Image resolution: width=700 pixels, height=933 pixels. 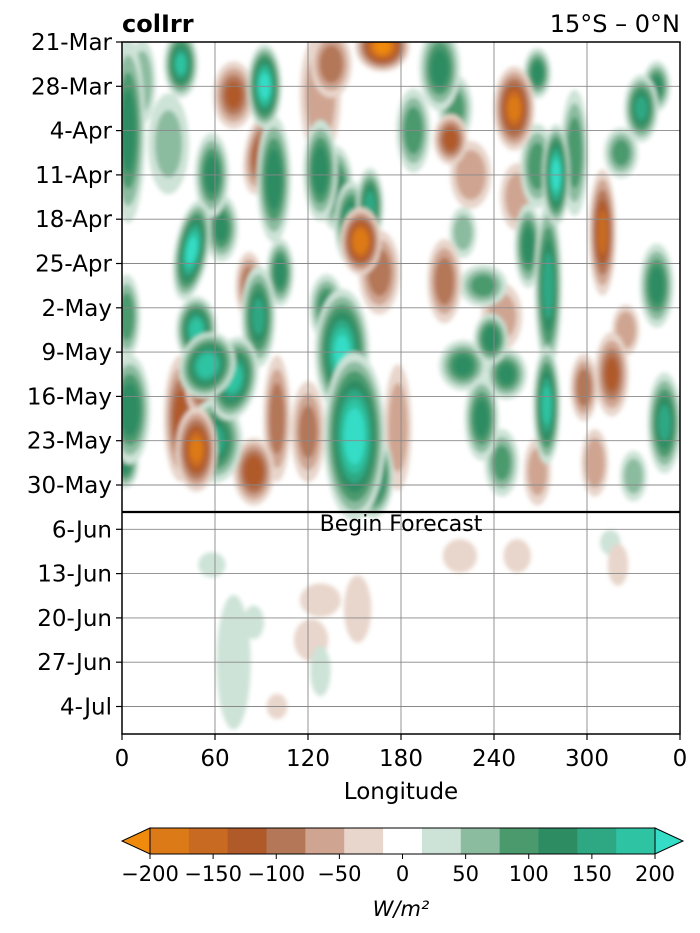 I want to click on x-axis: 0 60 120 180 240 300 0, so click(x=401, y=753).